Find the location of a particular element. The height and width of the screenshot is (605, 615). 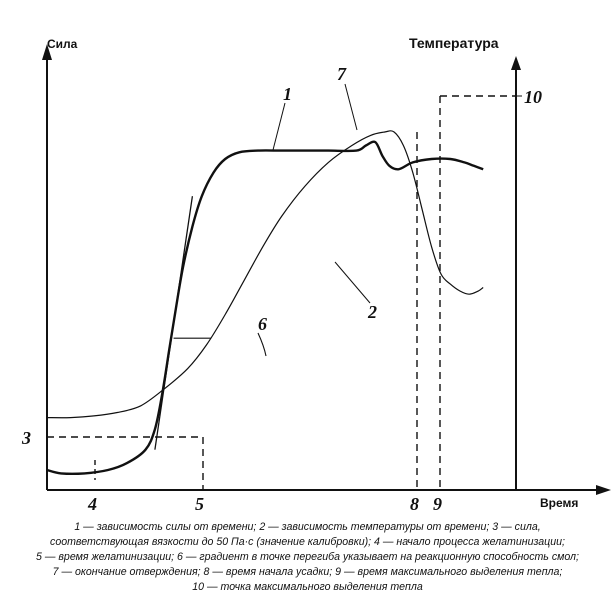

label-7: 7 is located at coordinates (342, 74).